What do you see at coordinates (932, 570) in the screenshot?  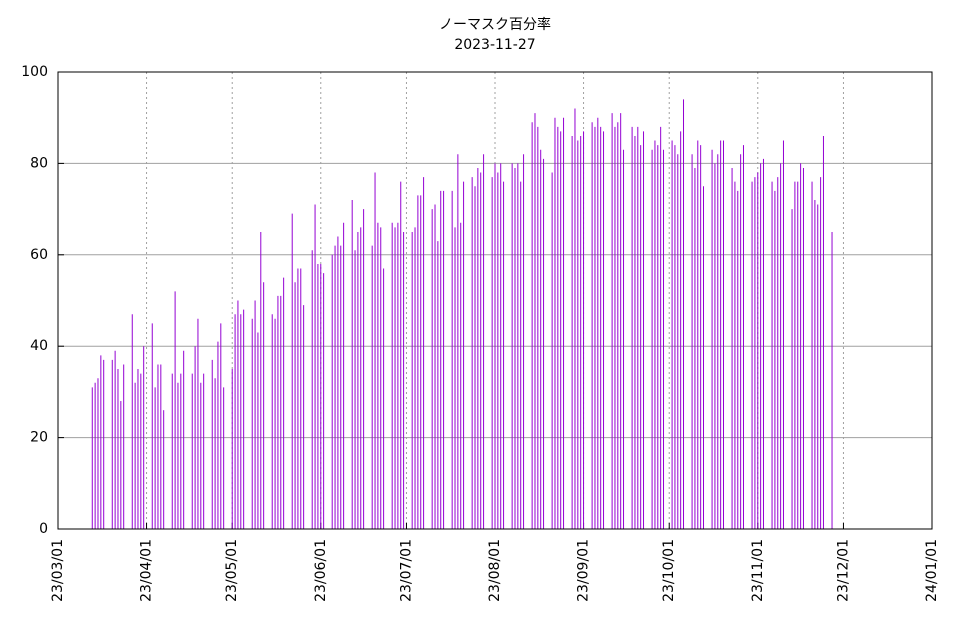 I see `x-tick-label: 24/01/01` at bounding box center [932, 570].